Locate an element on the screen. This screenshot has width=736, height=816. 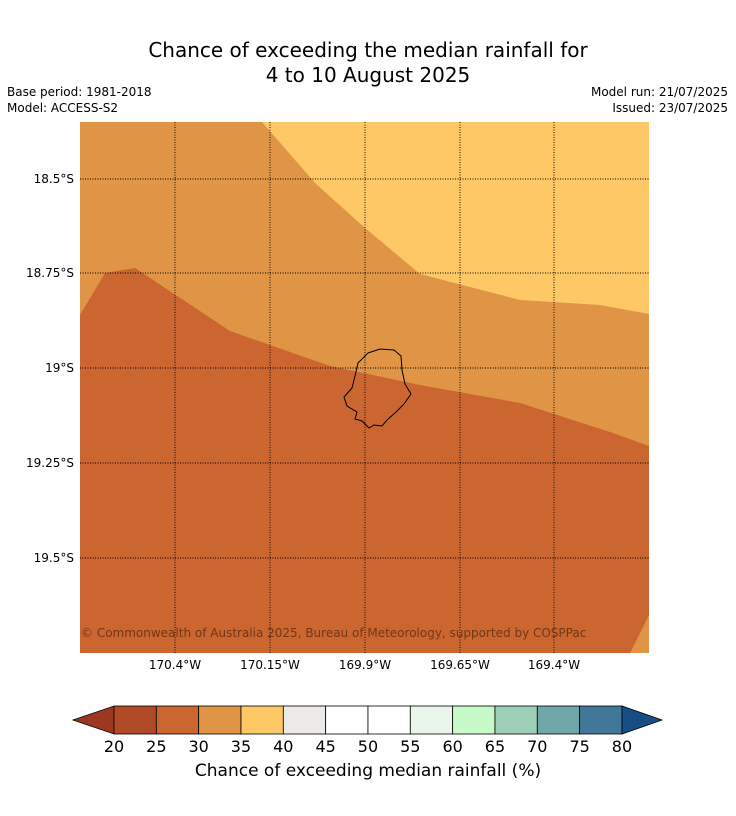
lon-label: 169.9°W is located at coordinates (365, 665).